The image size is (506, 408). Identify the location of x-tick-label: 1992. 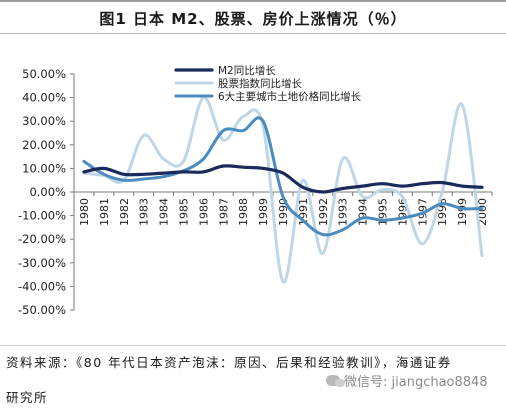
(323, 212).